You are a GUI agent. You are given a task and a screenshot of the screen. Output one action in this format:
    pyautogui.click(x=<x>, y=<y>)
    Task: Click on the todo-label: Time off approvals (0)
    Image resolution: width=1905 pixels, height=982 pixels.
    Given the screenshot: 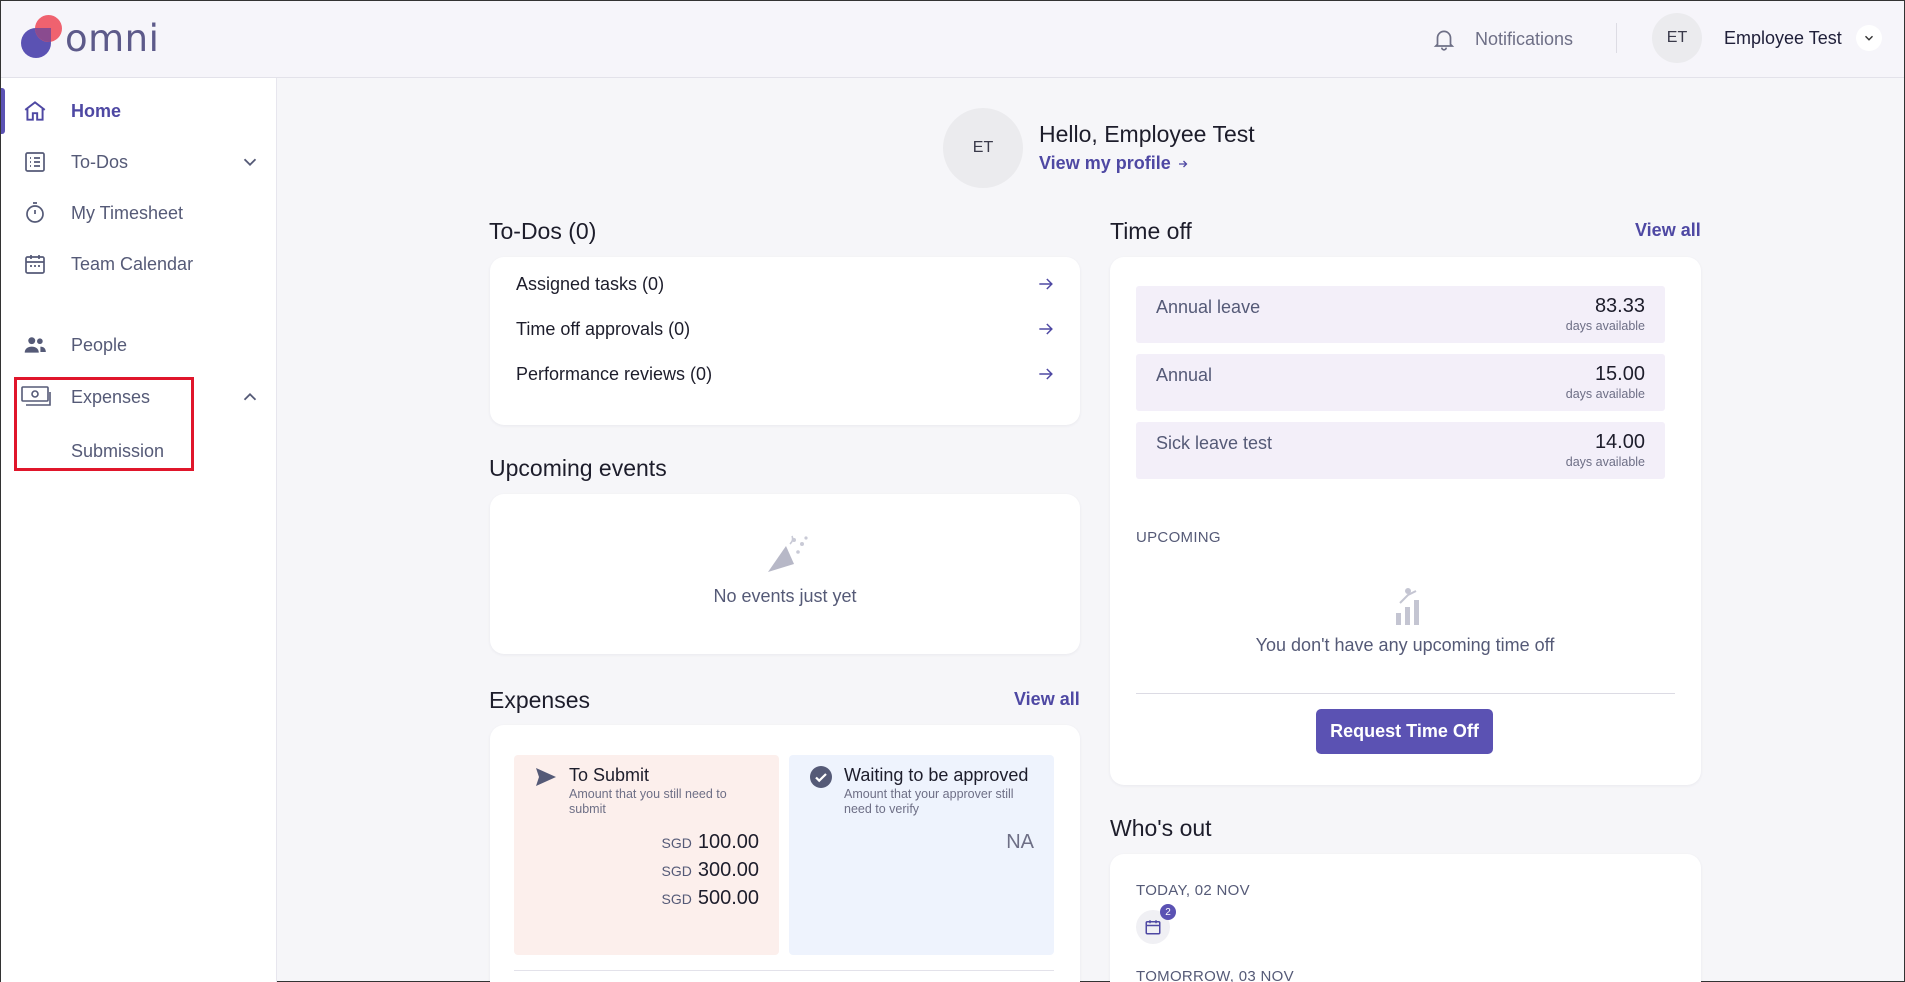 What is the action you would take?
    pyautogui.click(x=603, y=328)
    